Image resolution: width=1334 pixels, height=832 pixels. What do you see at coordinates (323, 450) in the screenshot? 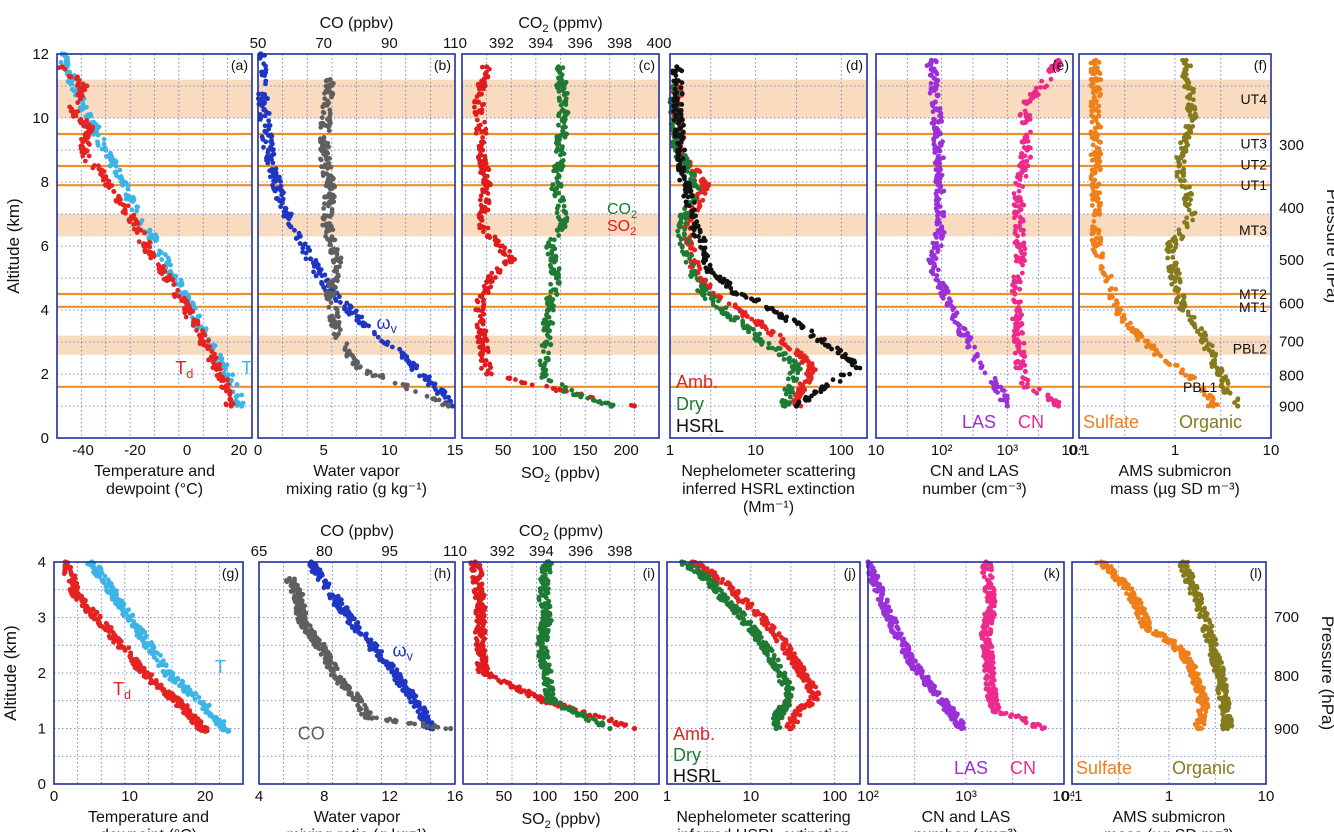
I see `x-tick-label: 5` at bounding box center [323, 450].